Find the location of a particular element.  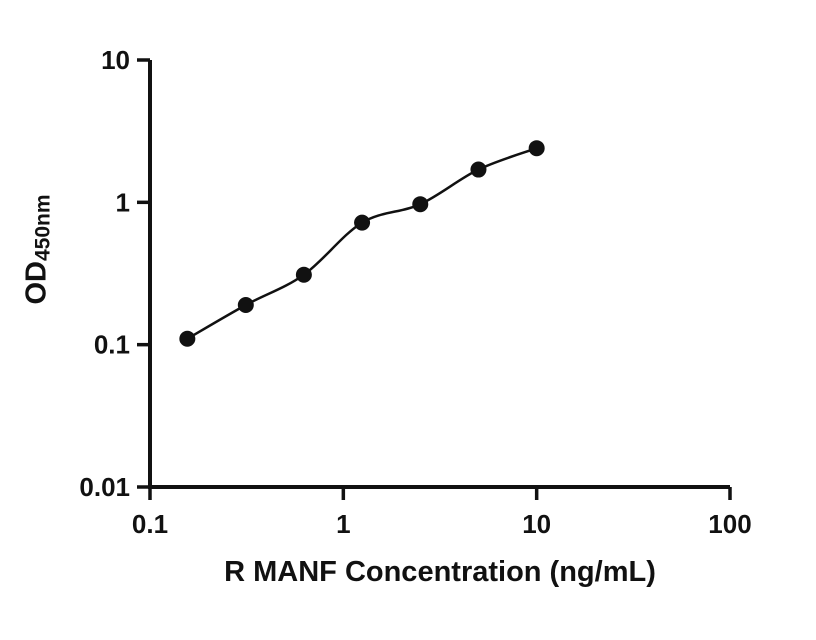

x-tick-label: 0.1 is located at coordinates (150, 524).